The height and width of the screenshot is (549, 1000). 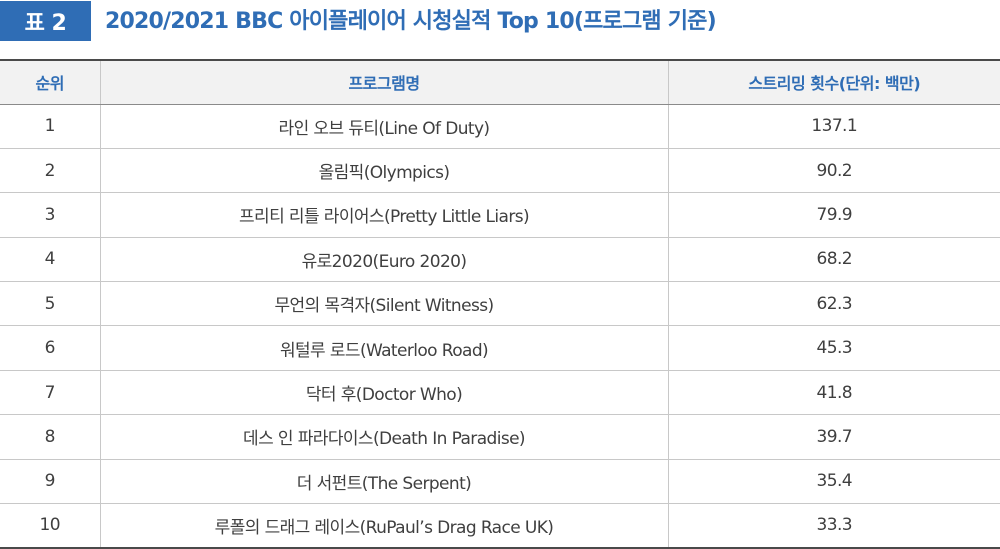 What do you see at coordinates (833, 215) in the screenshot?
I see `stream-count-cell: 79.9` at bounding box center [833, 215].